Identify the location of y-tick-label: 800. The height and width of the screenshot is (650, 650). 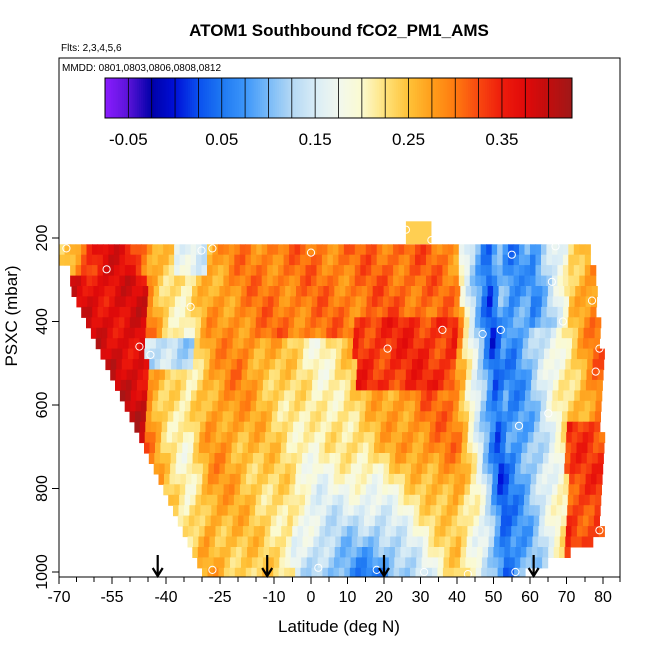
(42, 488).